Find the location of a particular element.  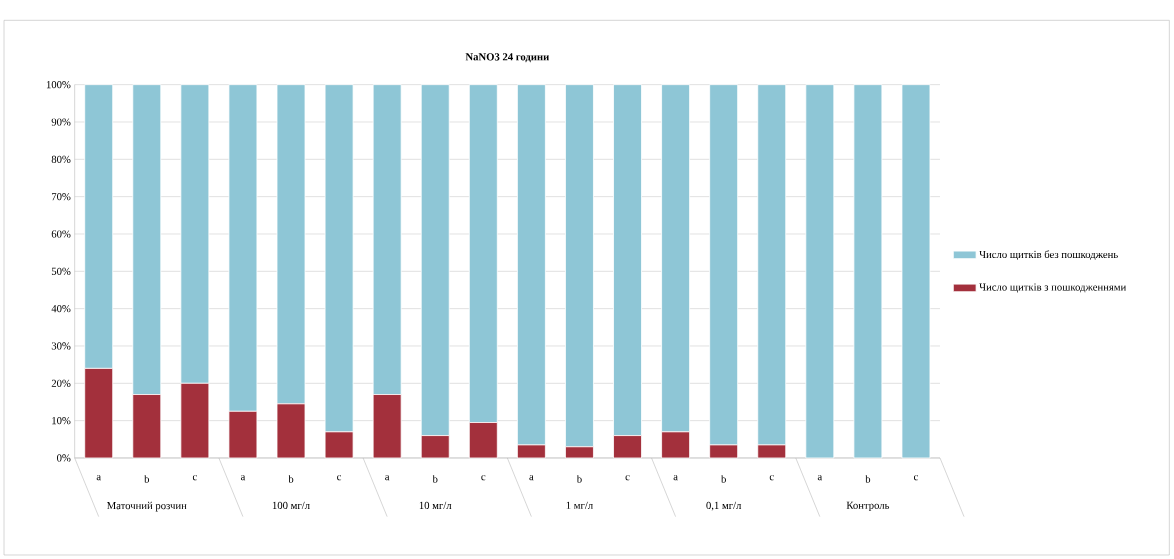

text: 1 мг/л is located at coordinates (579, 505).